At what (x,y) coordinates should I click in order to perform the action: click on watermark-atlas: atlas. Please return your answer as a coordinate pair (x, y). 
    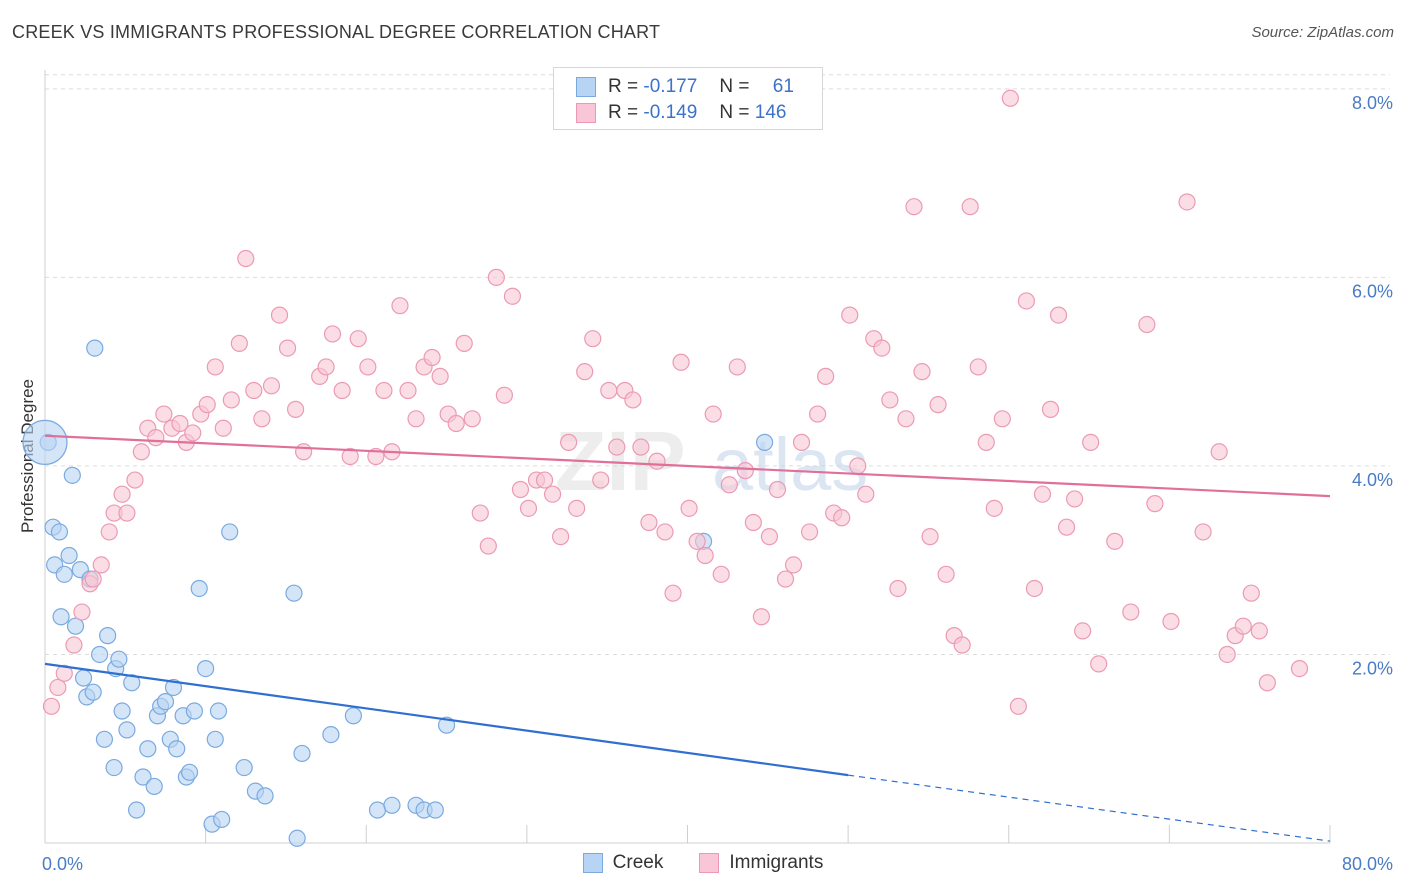
    Looking at the image, I should click on (790, 464).